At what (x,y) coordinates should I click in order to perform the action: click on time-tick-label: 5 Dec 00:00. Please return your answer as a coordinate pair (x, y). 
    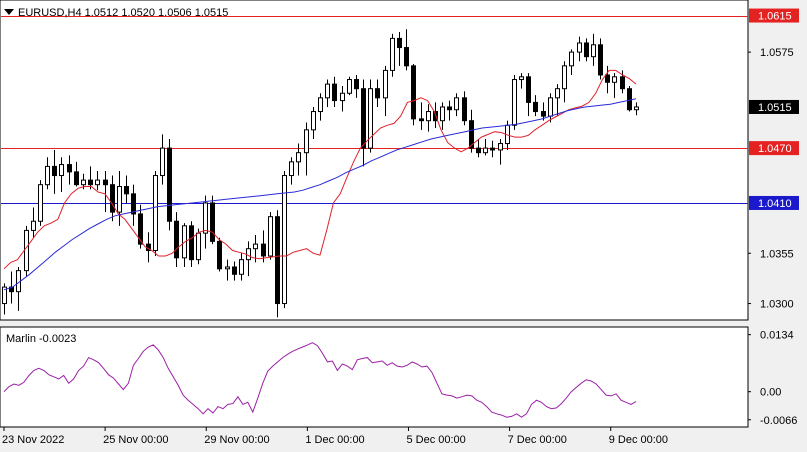
    Looking at the image, I should click on (435, 440).